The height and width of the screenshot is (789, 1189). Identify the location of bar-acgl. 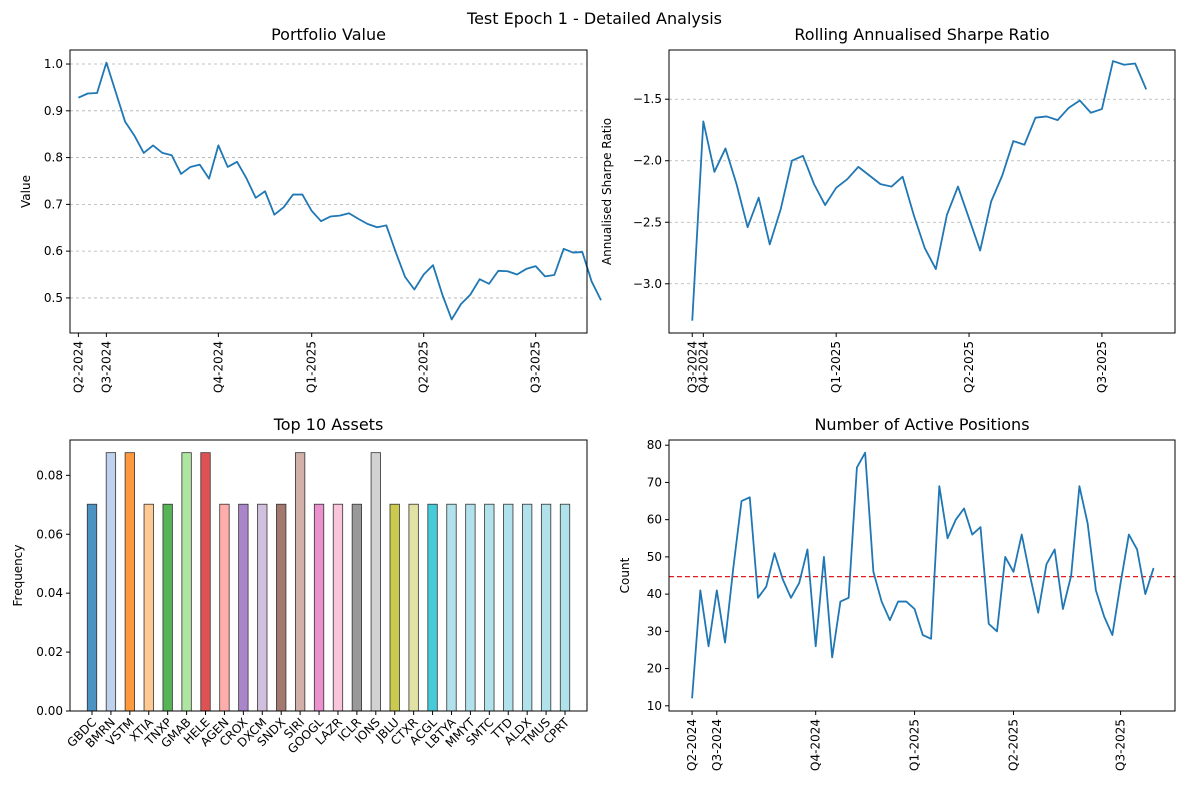
(432, 607).